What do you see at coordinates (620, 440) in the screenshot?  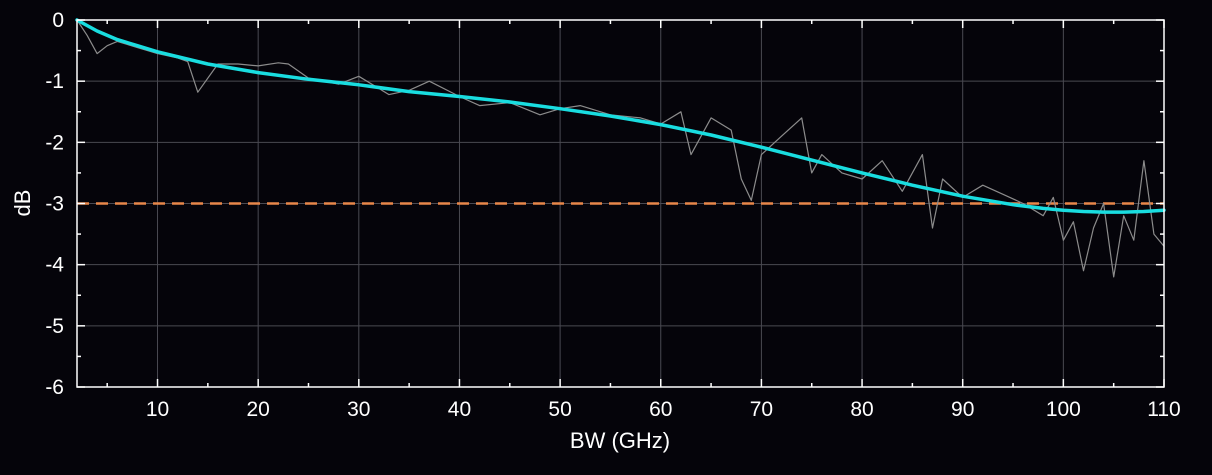 I see `x-axis-label: BW (GHz)` at bounding box center [620, 440].